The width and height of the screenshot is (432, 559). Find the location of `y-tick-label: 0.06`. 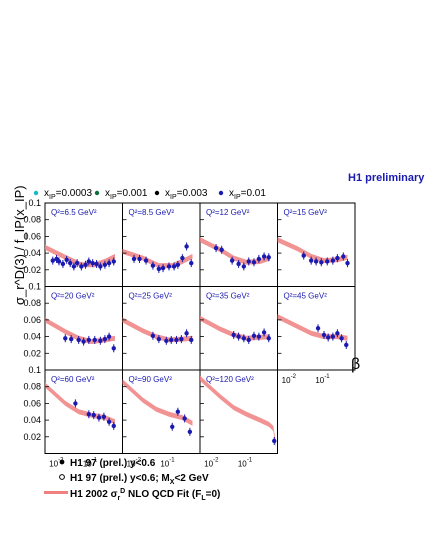

y-tick-label: 0.06 is located at coordinates (32, 403).